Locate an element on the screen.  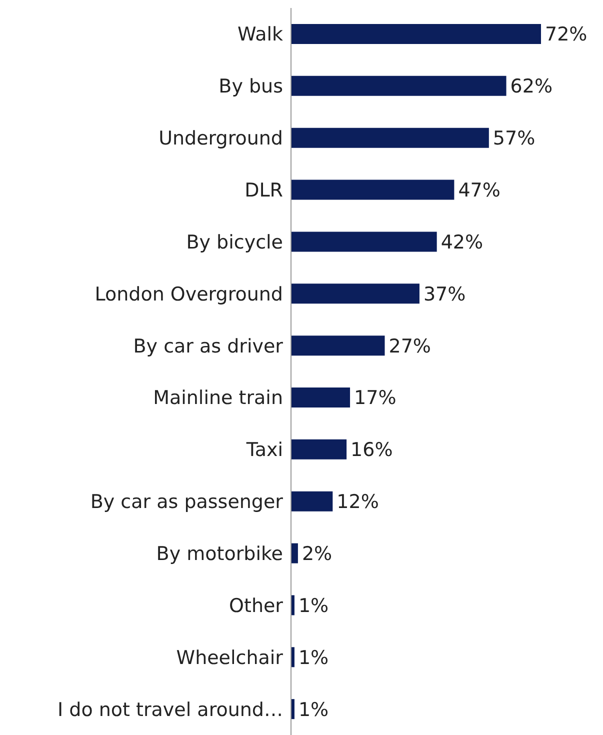
data-label: 12% is located at coordinates (357, 502).